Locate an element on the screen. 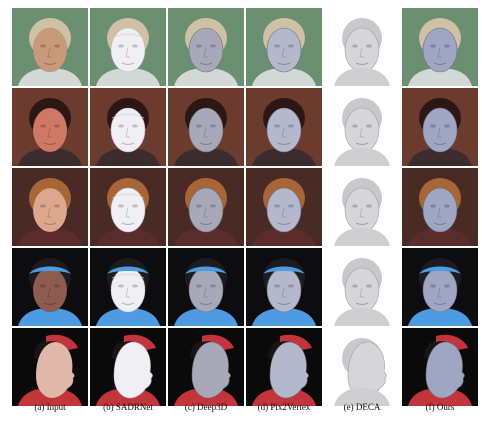 Image resolution: width=482 pixels, height=423 pixels. caption-input: (a) Input is located at coordinates (50, 407).